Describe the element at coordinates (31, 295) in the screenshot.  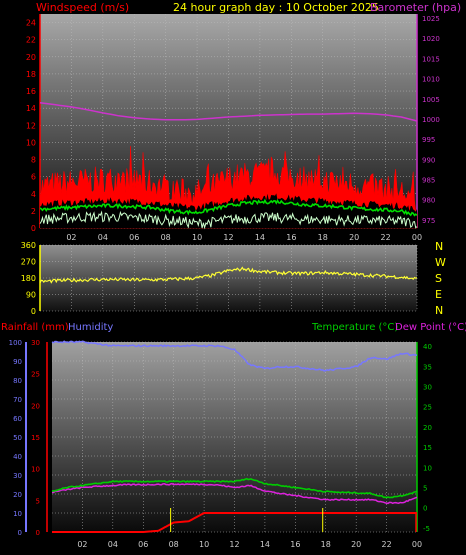
I see `direction-y-tick-90: 90` at that location.